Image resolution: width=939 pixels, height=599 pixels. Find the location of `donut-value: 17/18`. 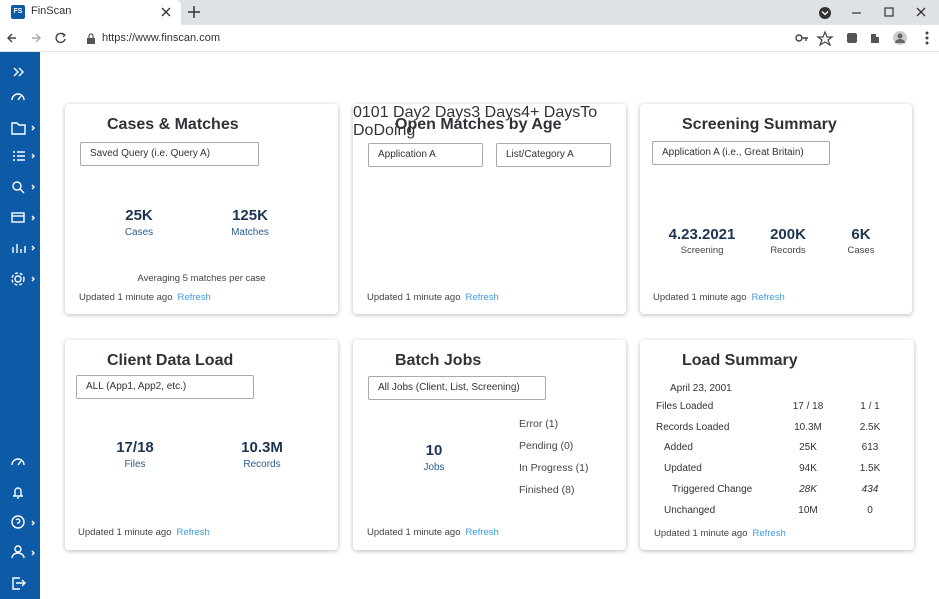

donut-value: 17/18 is located at coordinates (135, 447).